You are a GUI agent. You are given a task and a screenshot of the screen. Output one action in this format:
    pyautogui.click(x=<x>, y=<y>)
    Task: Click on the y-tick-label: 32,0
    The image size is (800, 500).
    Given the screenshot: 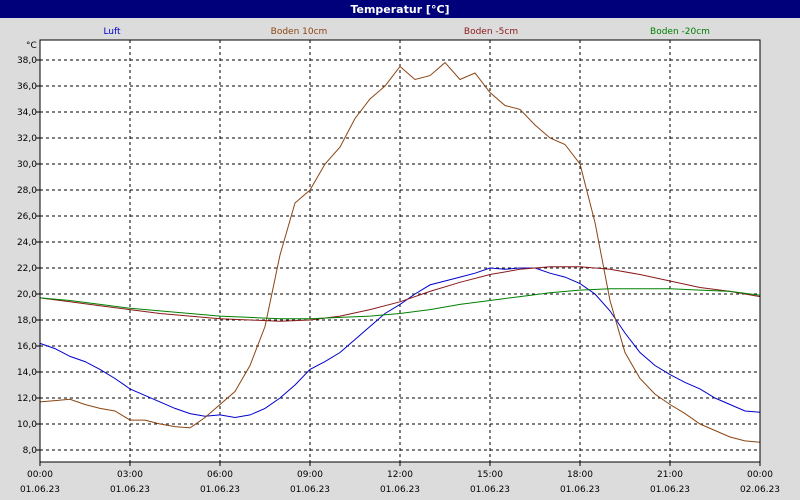 What is the action you would take?
    pyautogui.click(x=27, y=139)
    